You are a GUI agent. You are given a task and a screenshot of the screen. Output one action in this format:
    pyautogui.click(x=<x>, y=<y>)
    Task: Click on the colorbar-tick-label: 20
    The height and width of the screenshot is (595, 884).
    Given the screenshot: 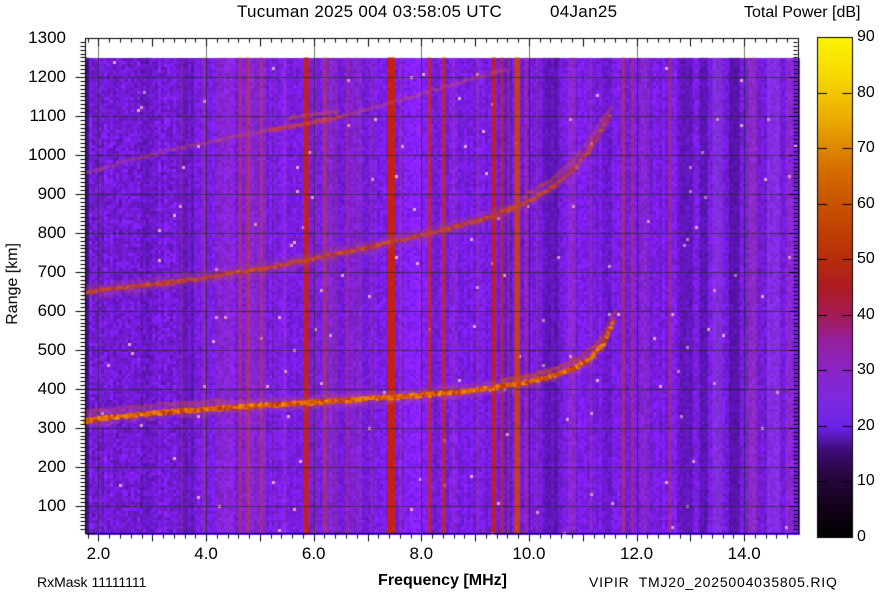 What is the action you would take?
    pyautogui.click(x=866, y=425)
    